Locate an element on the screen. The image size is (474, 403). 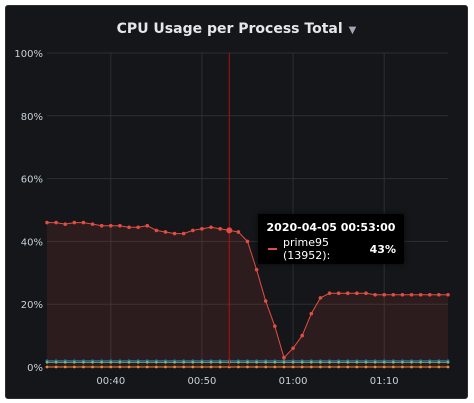
tooltip-series-name: prime95 (13952): is located at coordinates (307, 249).